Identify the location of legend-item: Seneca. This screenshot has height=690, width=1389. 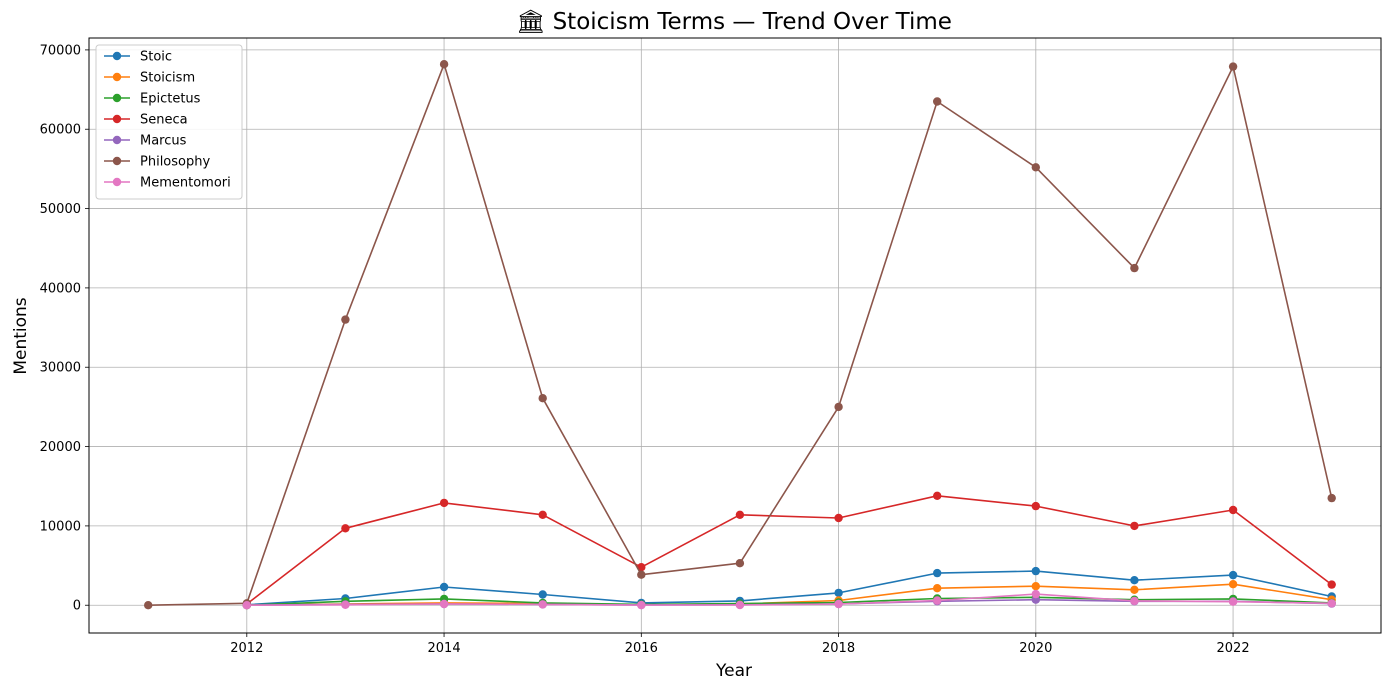
(146, 120).